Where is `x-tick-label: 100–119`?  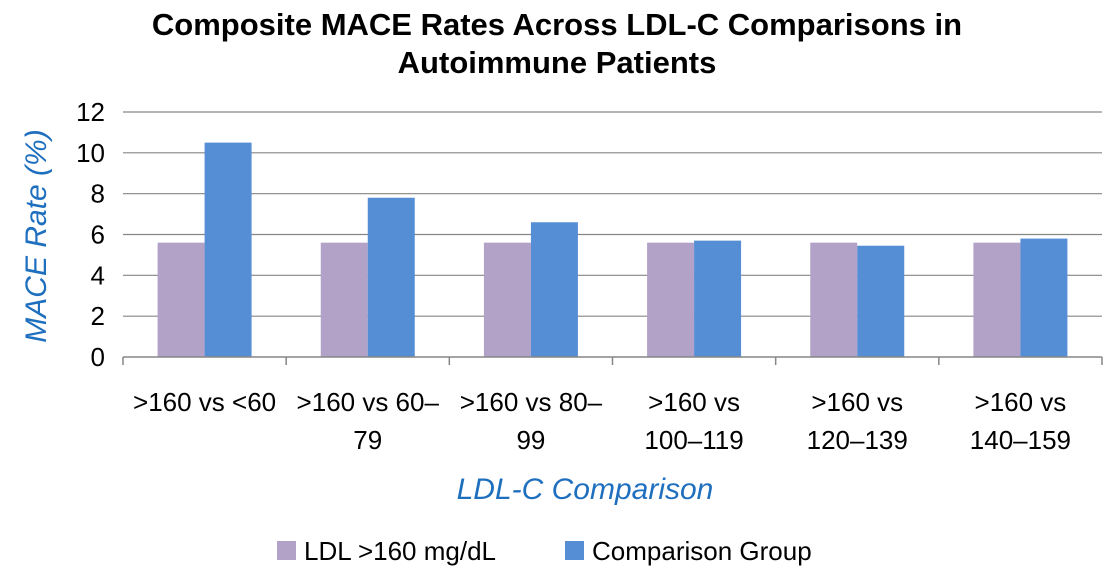 x-tick-label: 100–119 is located at coordinates (693, 440).